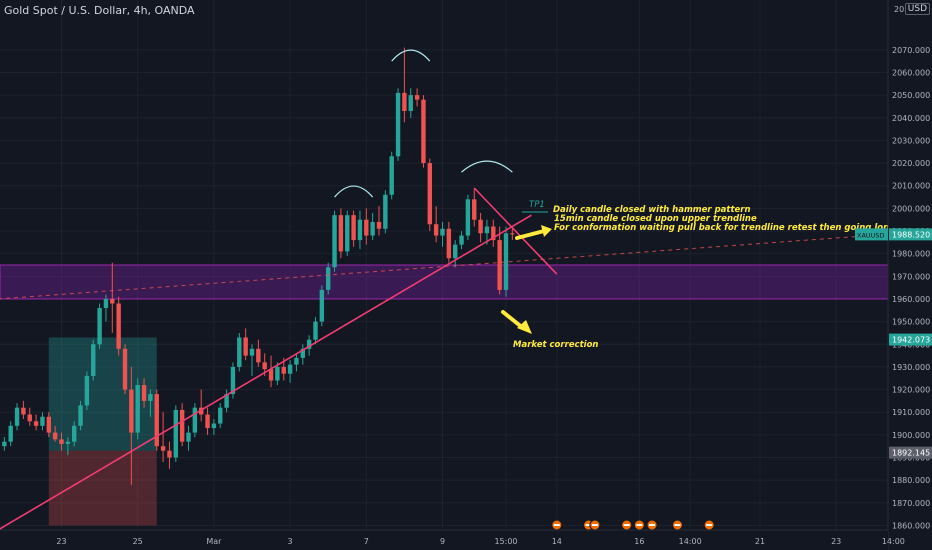 The height and width of the screenshot is (550, 932). I want to click on symbol-tag, so click(871, 234).